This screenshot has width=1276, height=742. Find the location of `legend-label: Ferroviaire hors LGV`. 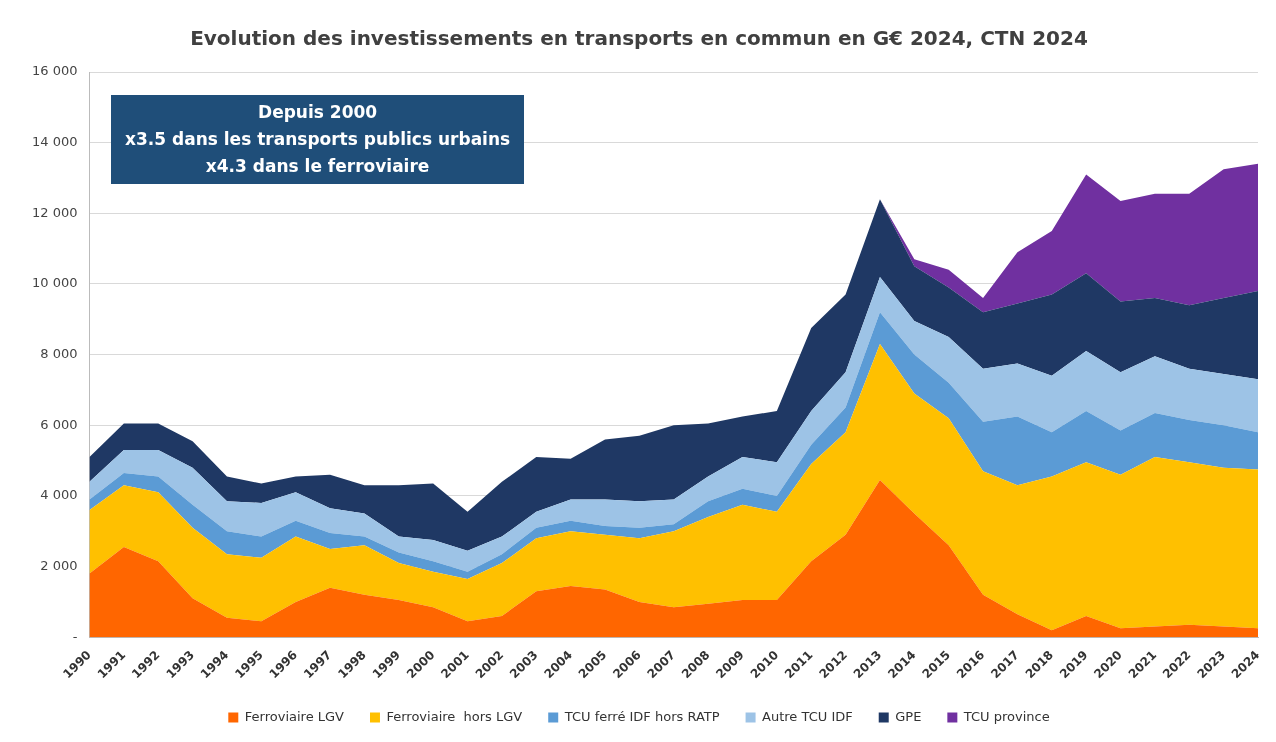

legend-label: Ferroviaire hors LGV is located at coordinates (454, 716).